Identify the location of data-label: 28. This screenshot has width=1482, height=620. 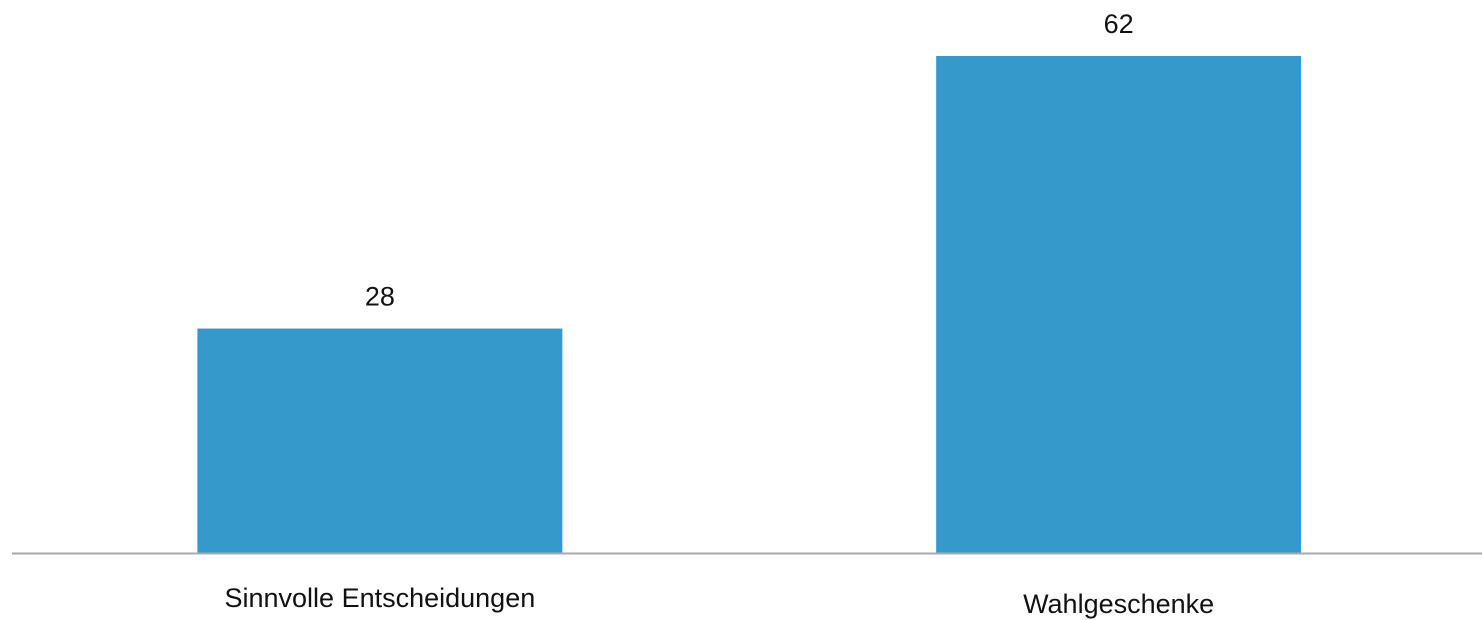
(380, 297).